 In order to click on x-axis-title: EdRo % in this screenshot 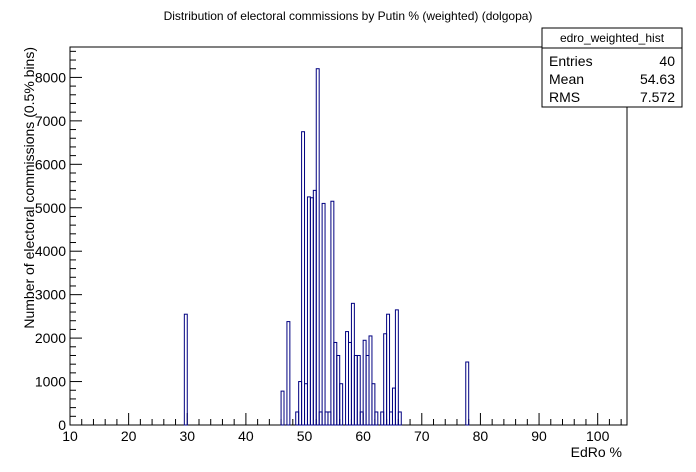, I will do `click(596, 452)`.